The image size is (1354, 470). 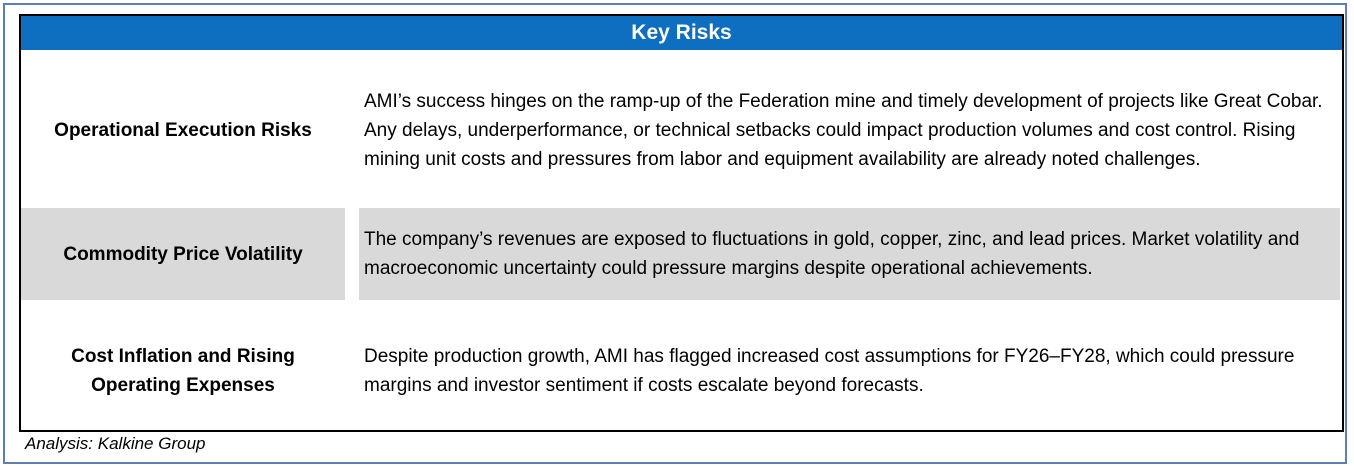 What do you see at coordinates (115, 443) in the screenshot?
I see `source-footnote: Analysis: Kalkine Group` at bounding box center [115, 443].